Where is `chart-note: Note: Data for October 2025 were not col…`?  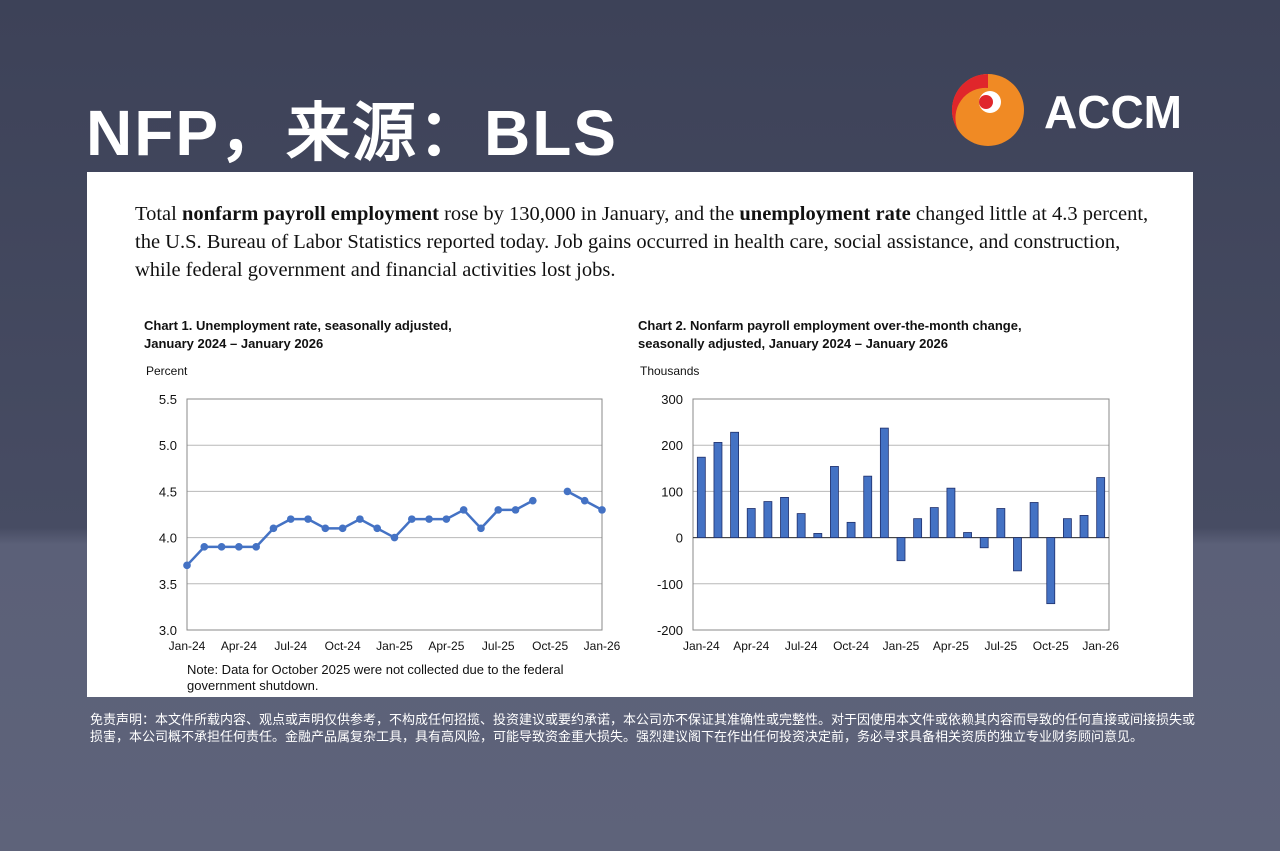 chart-note: Note: Data for October 2025 were not col… is located at coordinates (375, 669).